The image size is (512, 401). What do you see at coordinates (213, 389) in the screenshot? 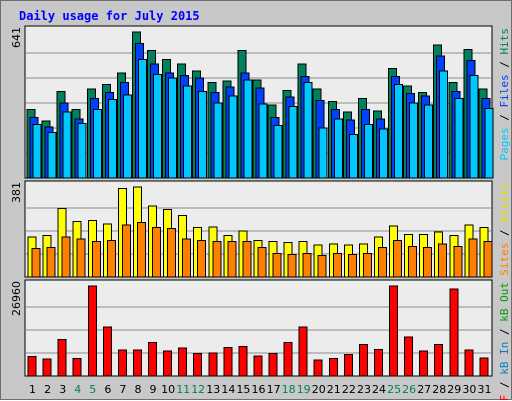
I see `x-tick-label: 13` at bounding box center [213, 389].